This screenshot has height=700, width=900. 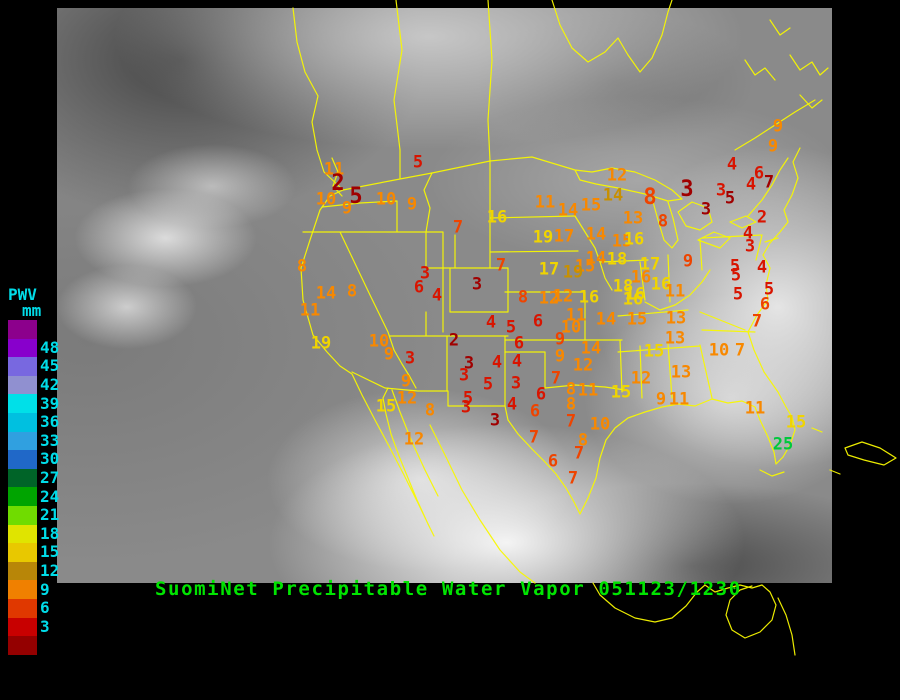 I want to click on legend-value: 27, so click(x=50, y=478).